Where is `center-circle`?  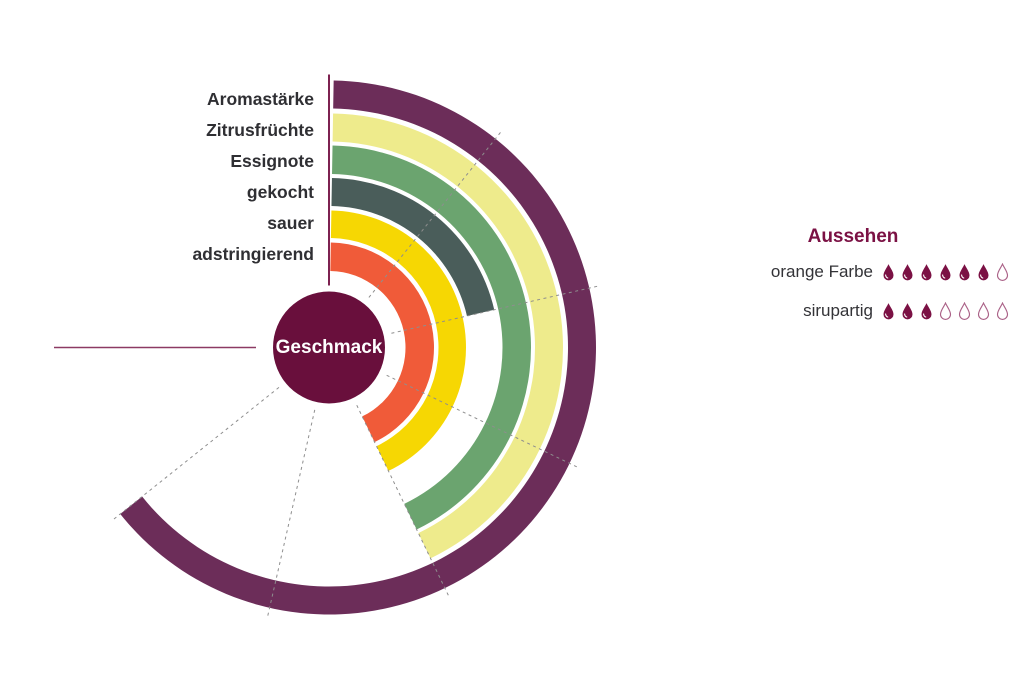 center-circle is located at coordinates (329, 347).